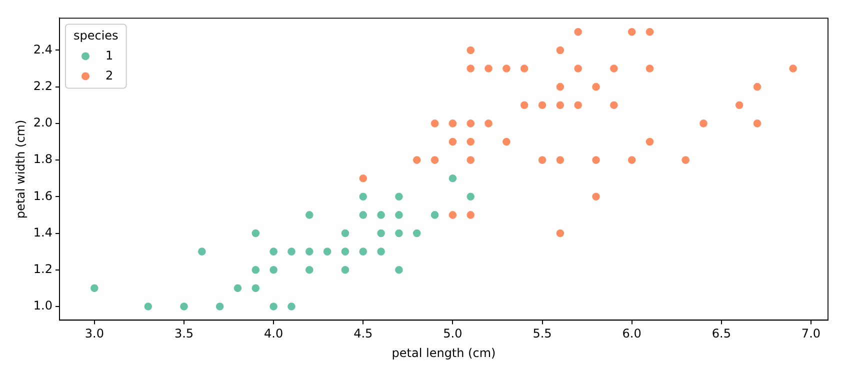 The height and width of the screenshot is (371, 846). What do you see at coordinates (184, 333) in the screenshot?
I see `x-tick-label: 3.5` at bounding box center [184, 333].